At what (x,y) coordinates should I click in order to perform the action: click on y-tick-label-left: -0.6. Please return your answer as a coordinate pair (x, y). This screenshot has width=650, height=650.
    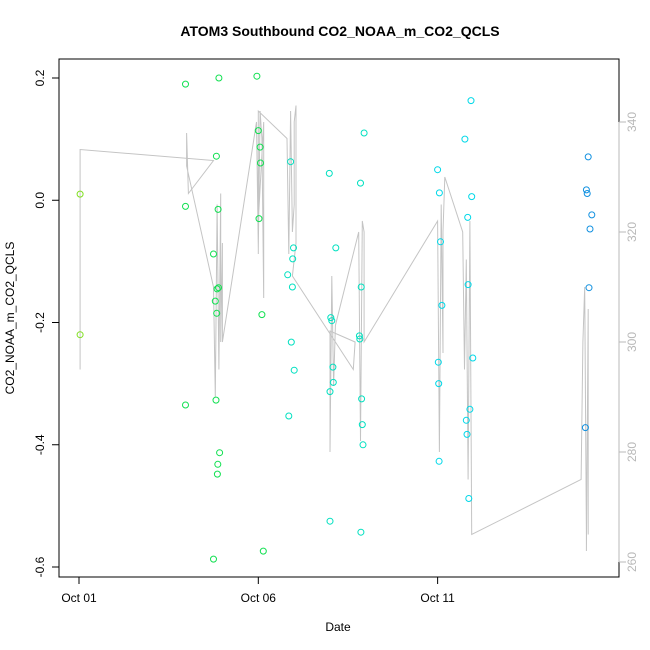
    Looking at the image, I should click on (40, 566).